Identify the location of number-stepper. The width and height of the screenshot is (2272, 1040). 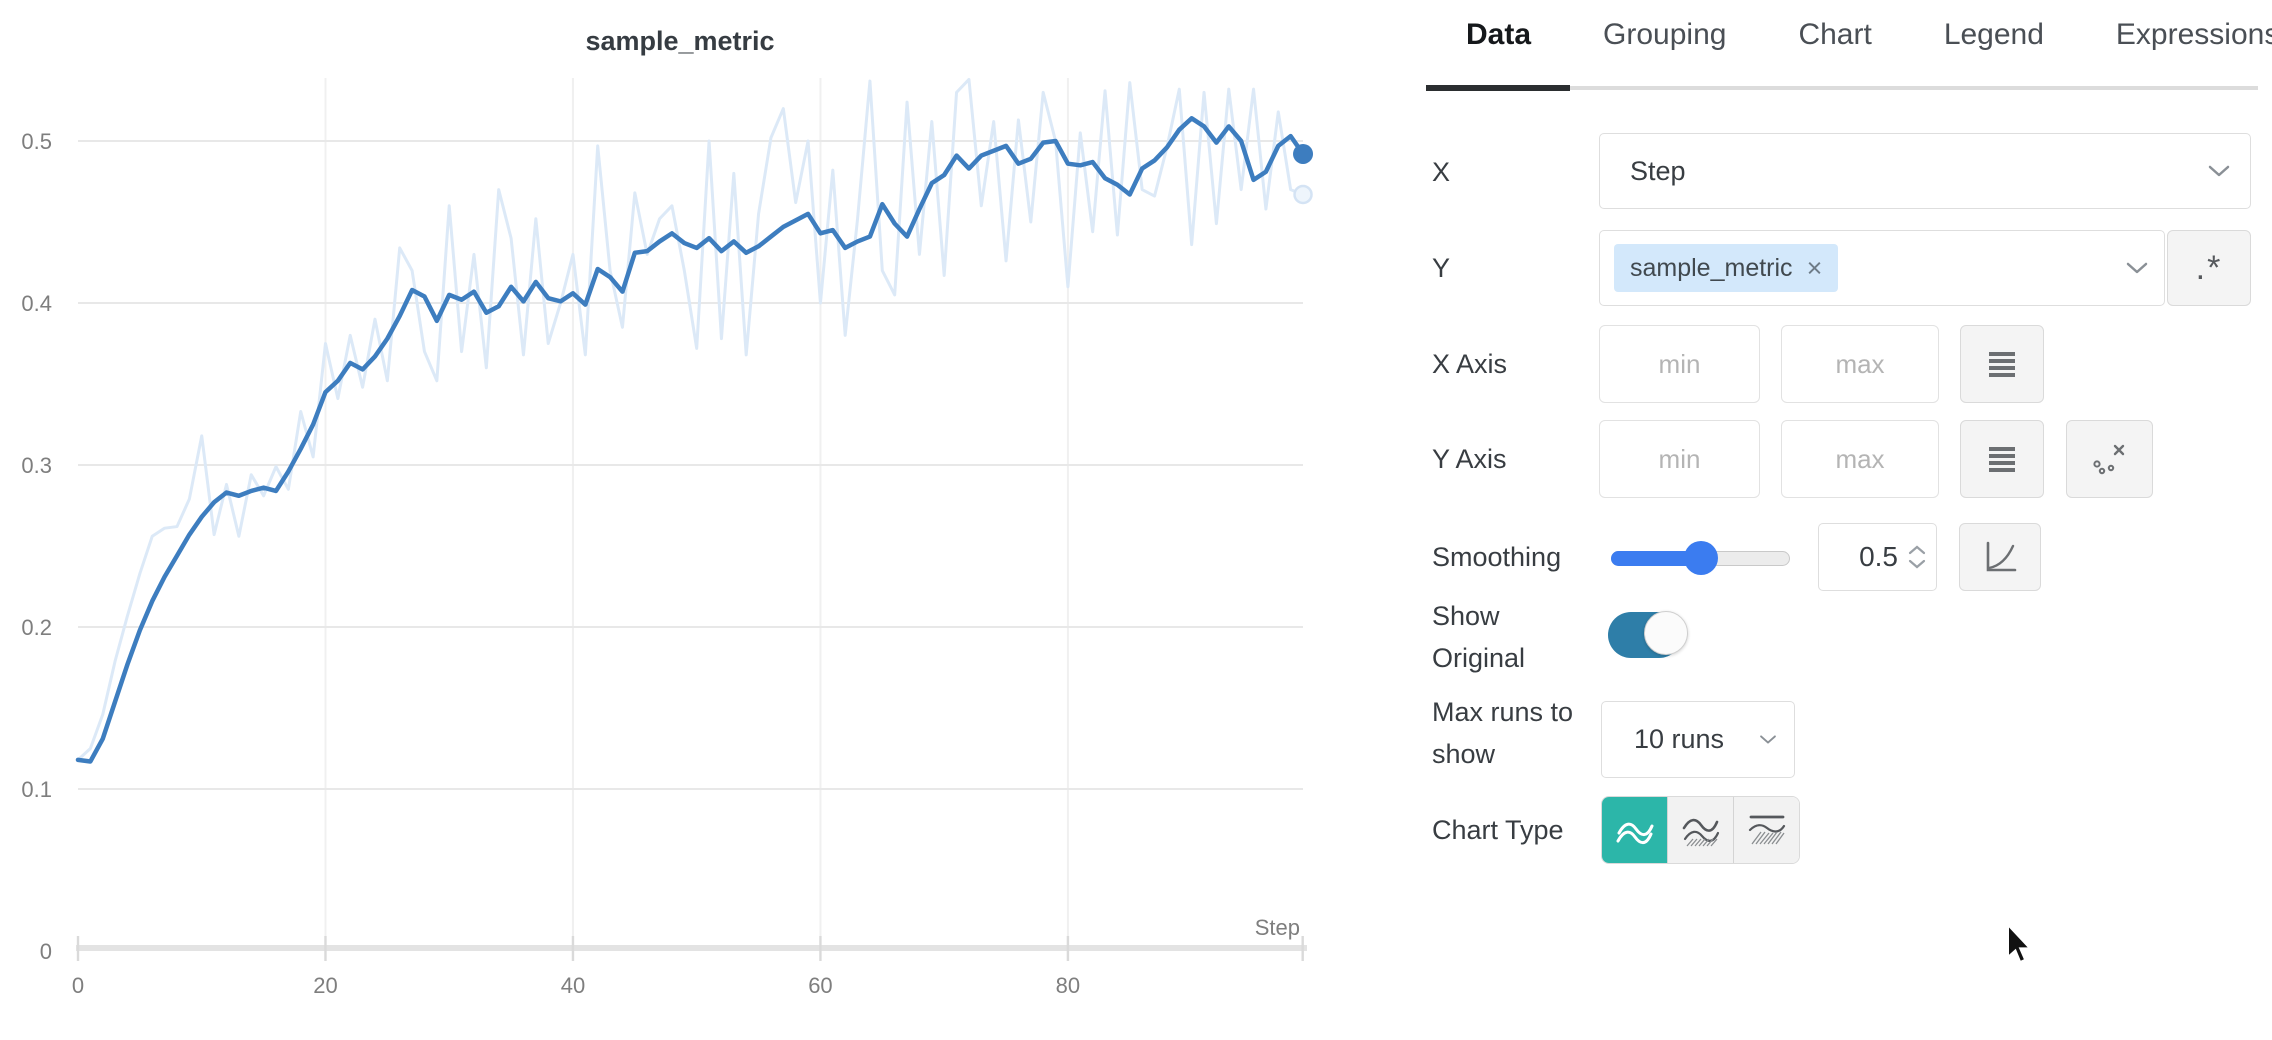
(1917, 557).